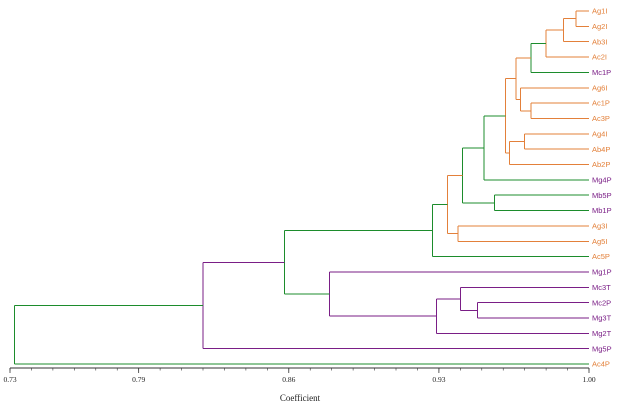  What do you see at coordinates (602, 318) in the screenshot?
I see `leaf-label: Mg3T` at bounding box center [602, 318].